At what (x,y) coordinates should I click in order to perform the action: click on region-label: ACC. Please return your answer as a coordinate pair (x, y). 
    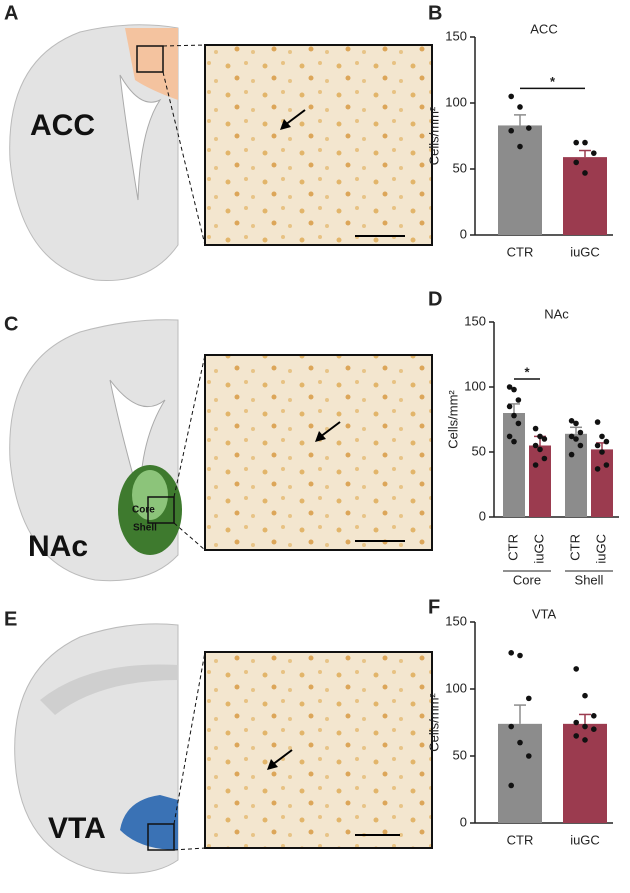
    Looking at the image, I should click on (62, 125).